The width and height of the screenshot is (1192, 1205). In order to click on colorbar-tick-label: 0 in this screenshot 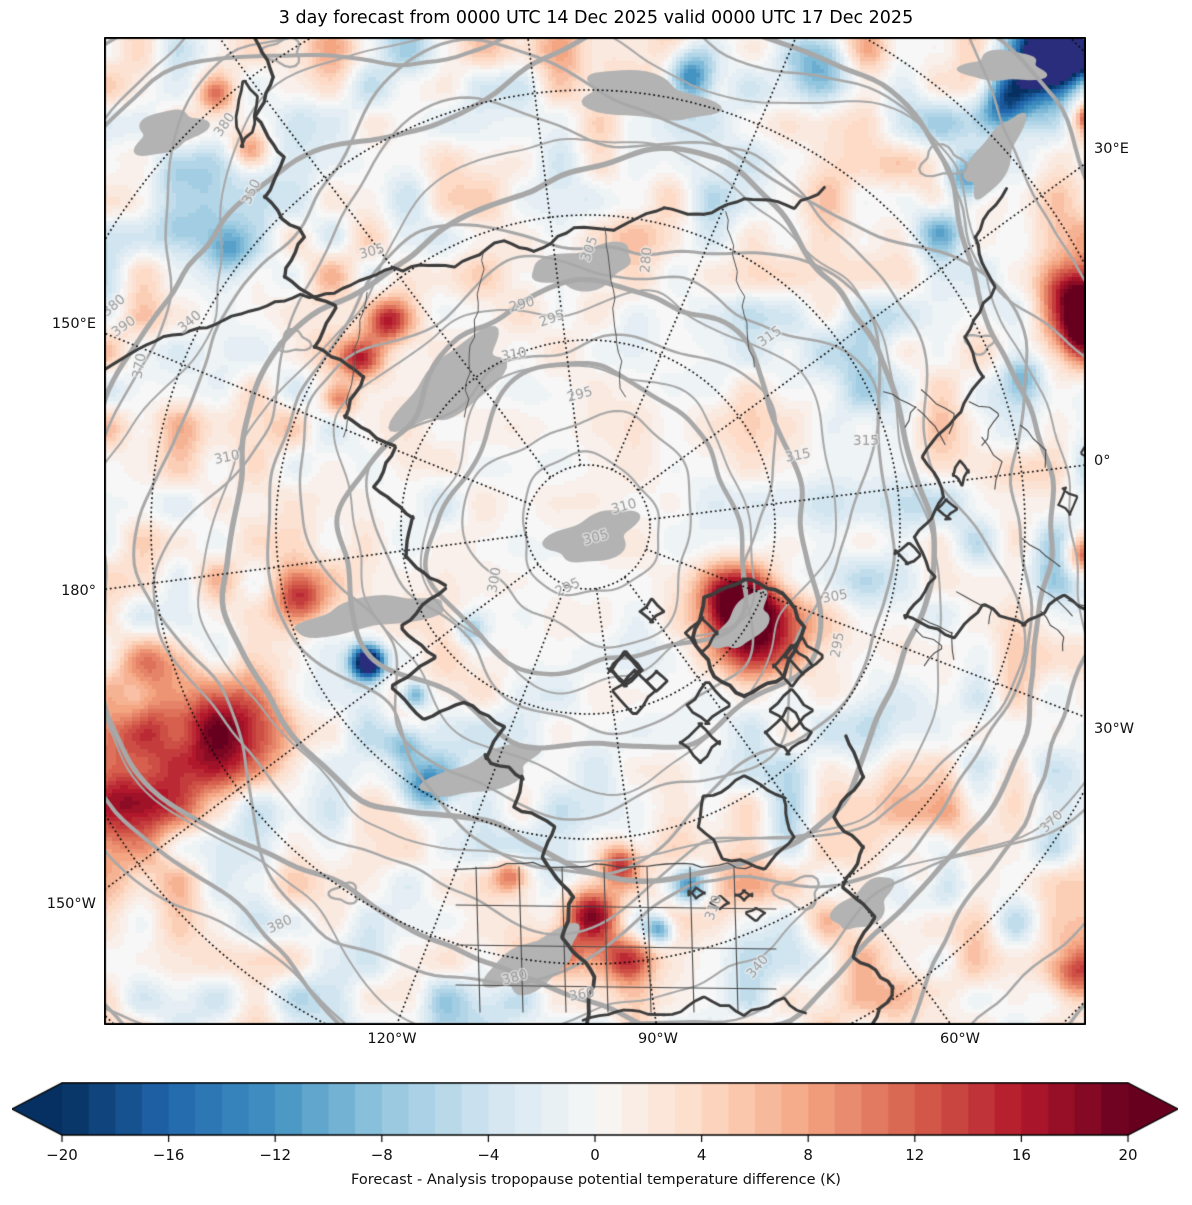, I will do `click(595, 1155)`.